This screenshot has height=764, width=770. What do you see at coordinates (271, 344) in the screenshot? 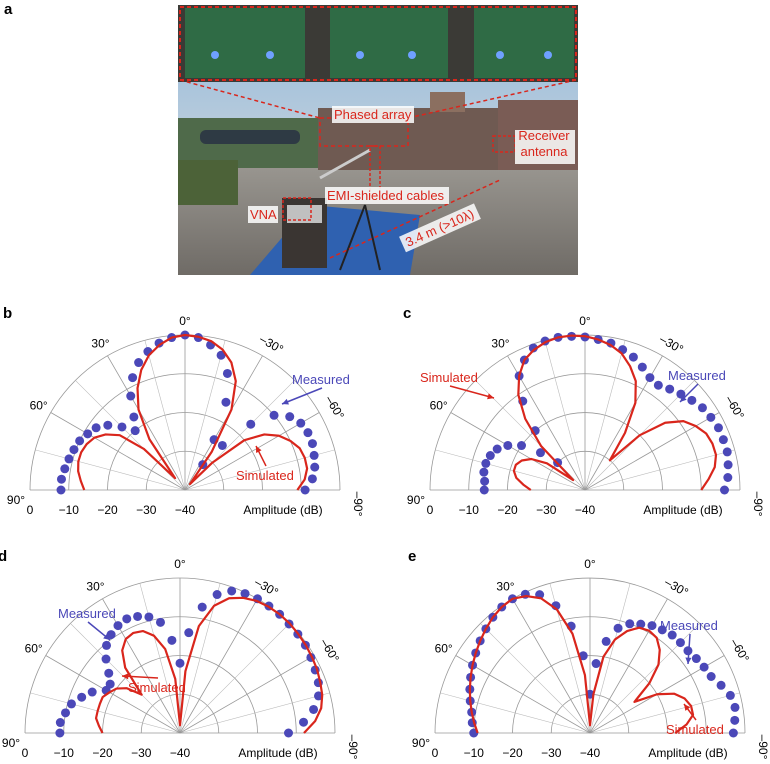
I see `angle-tick-label: –30°` at bounding box center [271, 344].